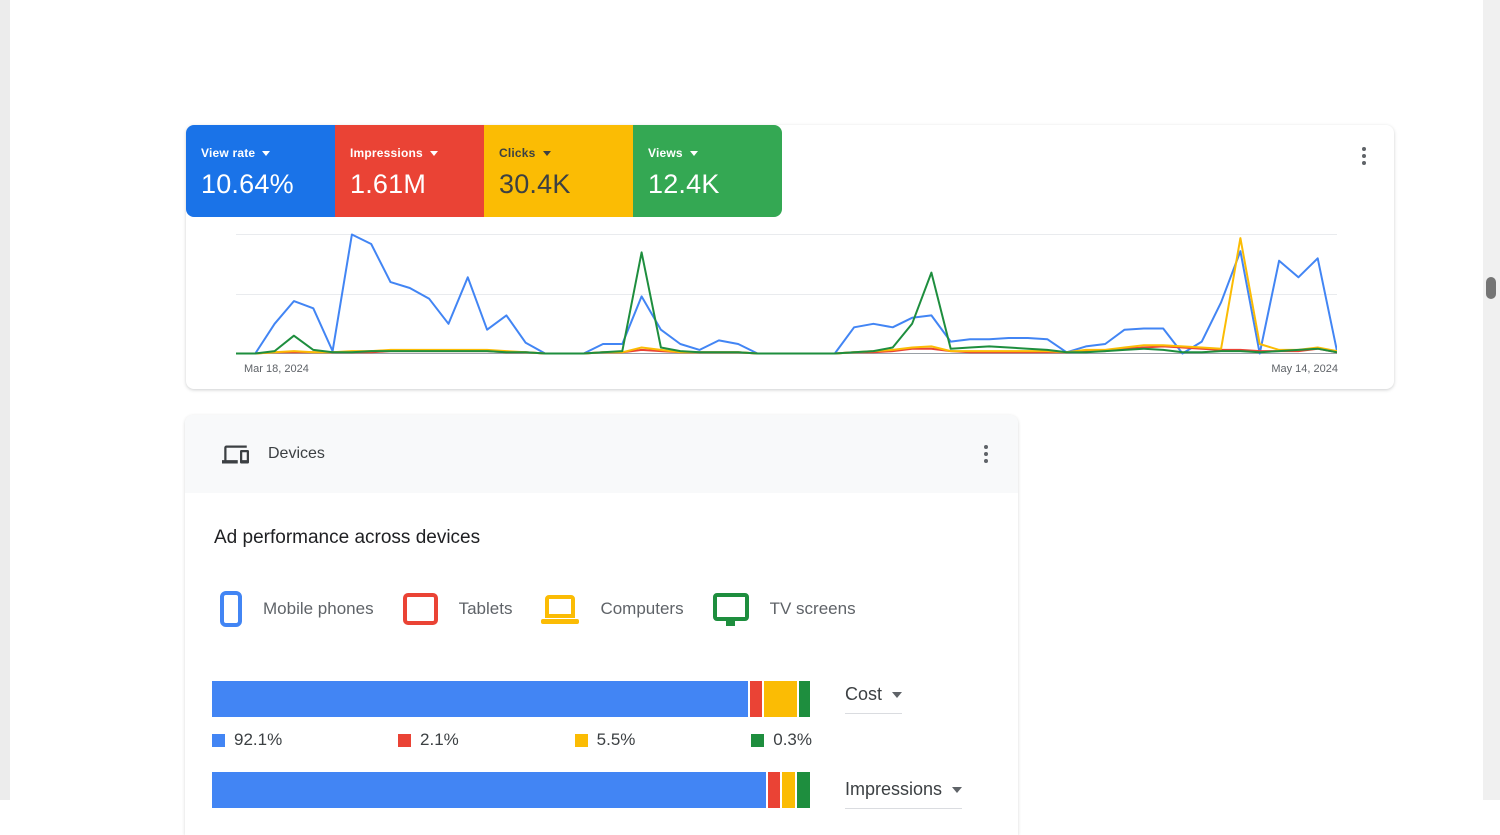 The image size is (1500, 835). I want to click on legend-item-tablets: Tablets, so click(457, 609).